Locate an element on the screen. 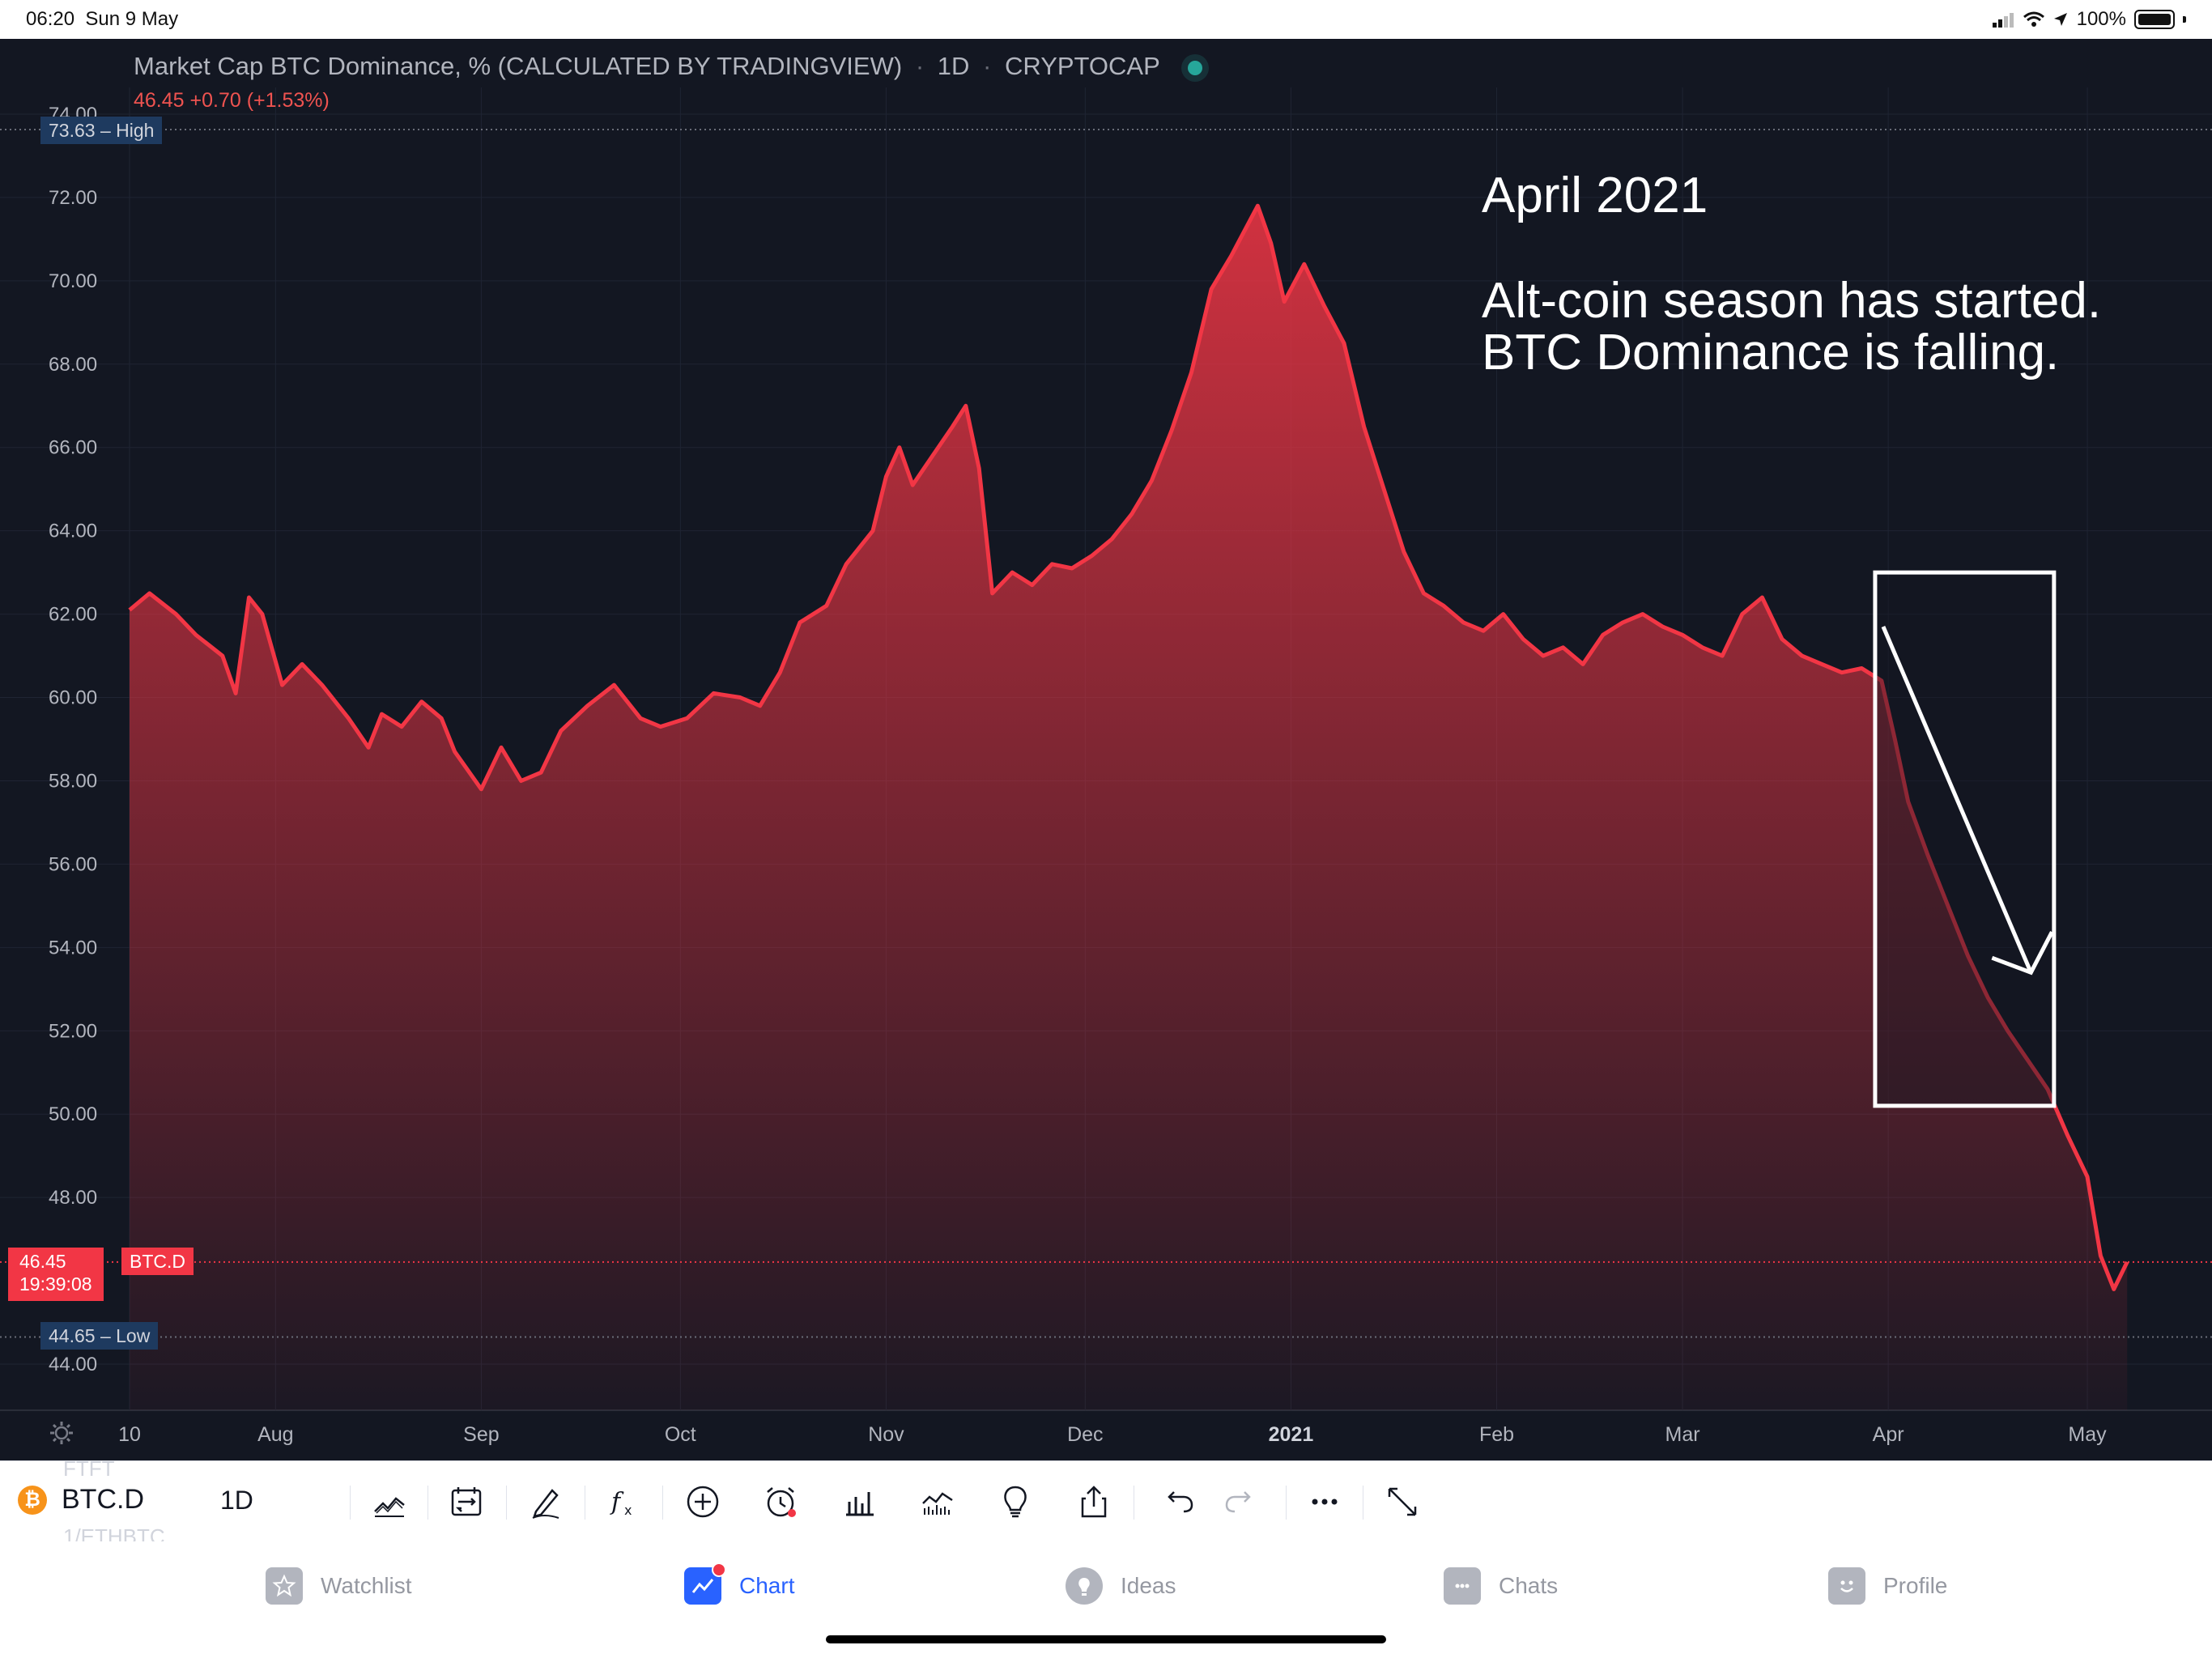 The height and width of the screenshot is (1658, 2212). y-axis-label: 72.00 is located at coordinates (73, 198).